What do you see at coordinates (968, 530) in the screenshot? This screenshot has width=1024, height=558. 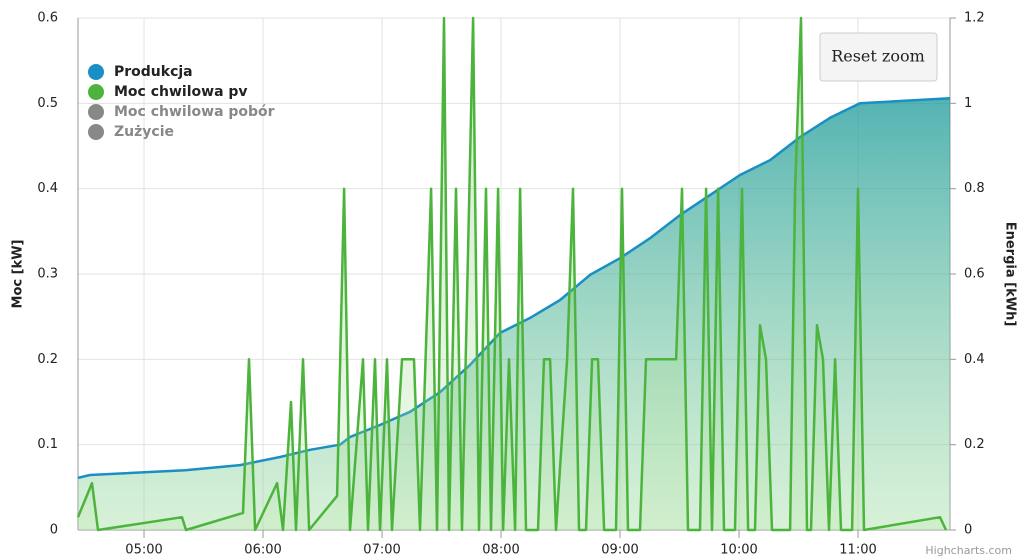 I see `y2-tick-label: 0` at bounding box center [968, 530].